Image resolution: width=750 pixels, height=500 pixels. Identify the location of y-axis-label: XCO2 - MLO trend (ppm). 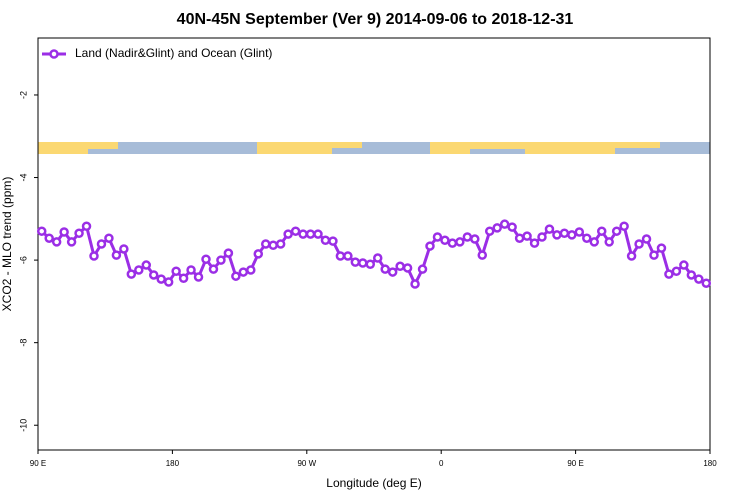
(7, 244).